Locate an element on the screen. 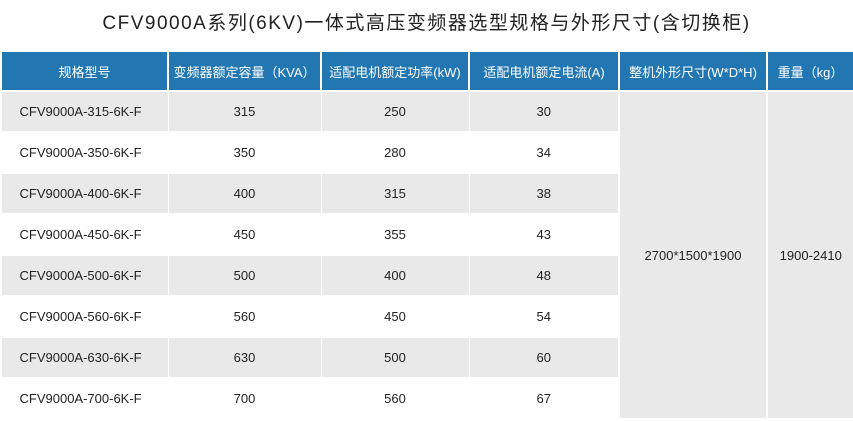  cell: 67 is located at coordinates (544, 398).